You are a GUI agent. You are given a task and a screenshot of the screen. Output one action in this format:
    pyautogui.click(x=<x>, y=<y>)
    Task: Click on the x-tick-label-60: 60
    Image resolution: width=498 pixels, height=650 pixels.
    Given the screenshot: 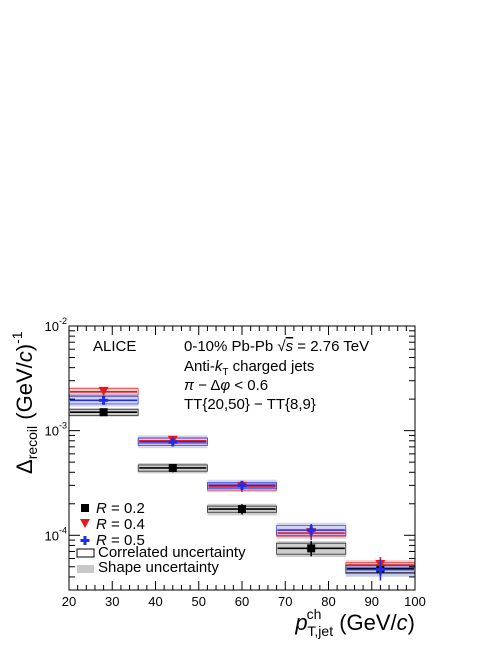 What is the action you would take?
    pyautogui.click(x=242, y=601)
    